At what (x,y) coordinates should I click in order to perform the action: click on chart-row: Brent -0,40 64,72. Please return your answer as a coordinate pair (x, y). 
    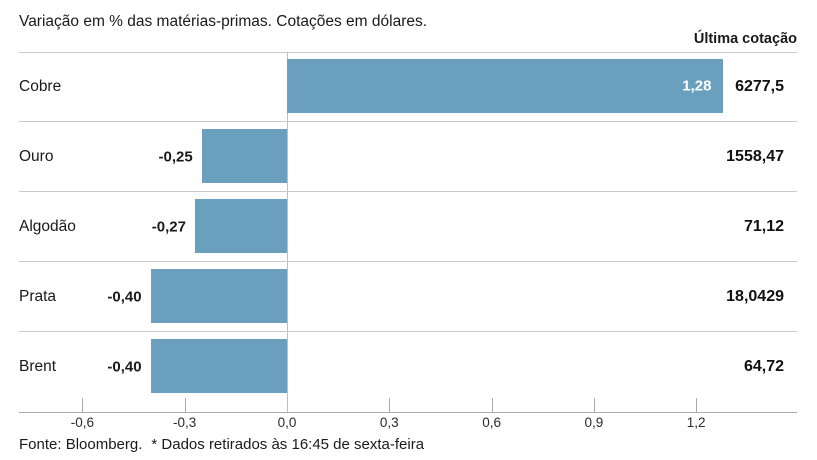
    Looking at the image, I should click on (408, 367).